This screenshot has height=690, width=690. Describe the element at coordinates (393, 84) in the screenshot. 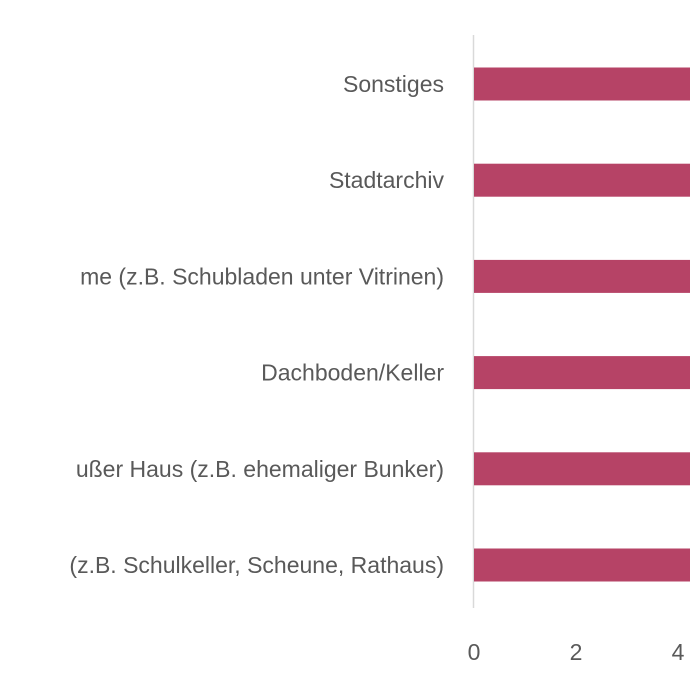

I see `category-label: Sonstiges` at that location.